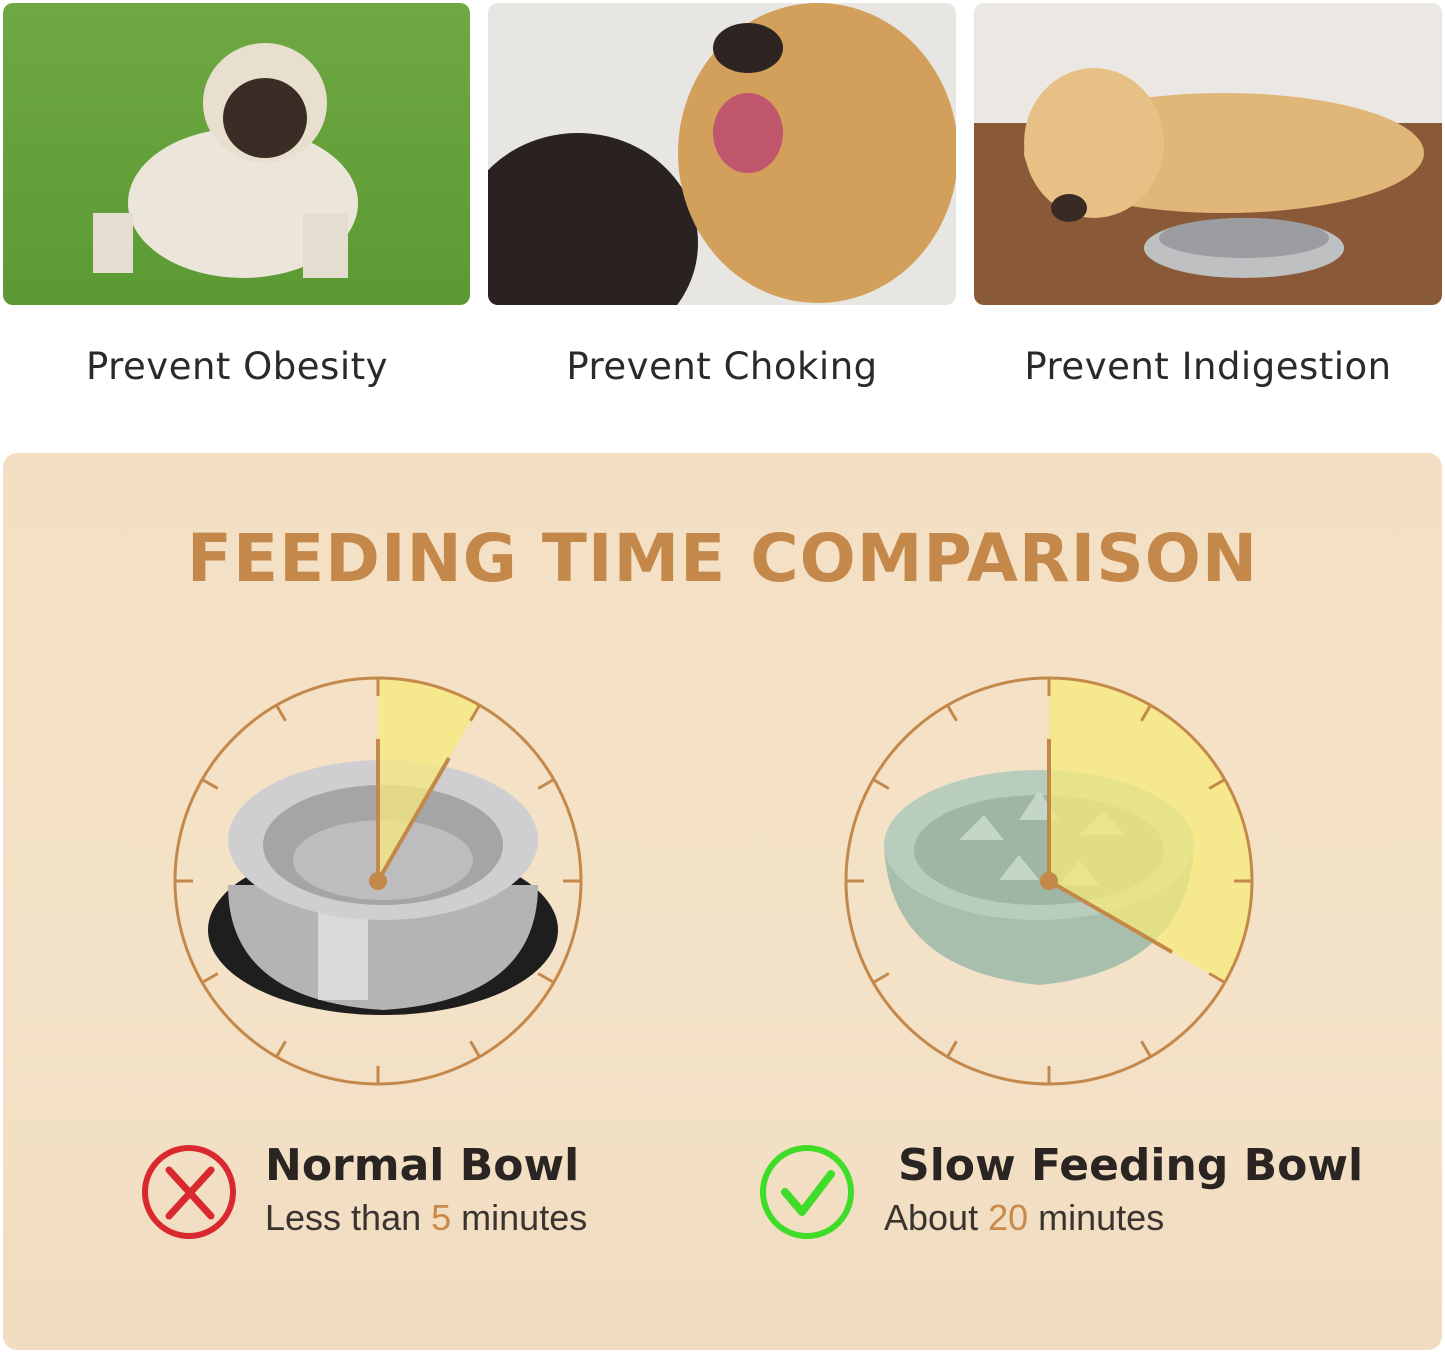  I want to click on photo-labrador, so click(1208, 154).